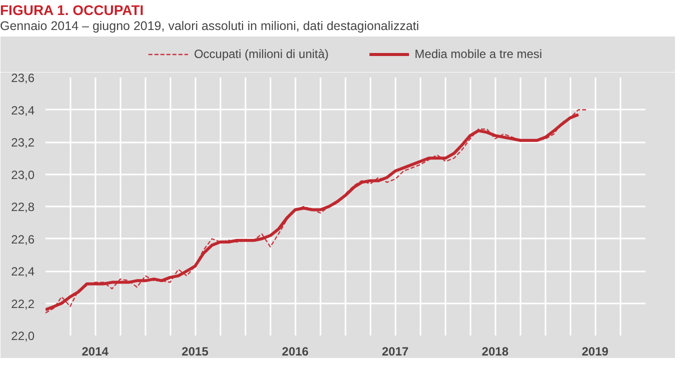  I want to click on y-tick-label: 22,8, so click(23, 207).